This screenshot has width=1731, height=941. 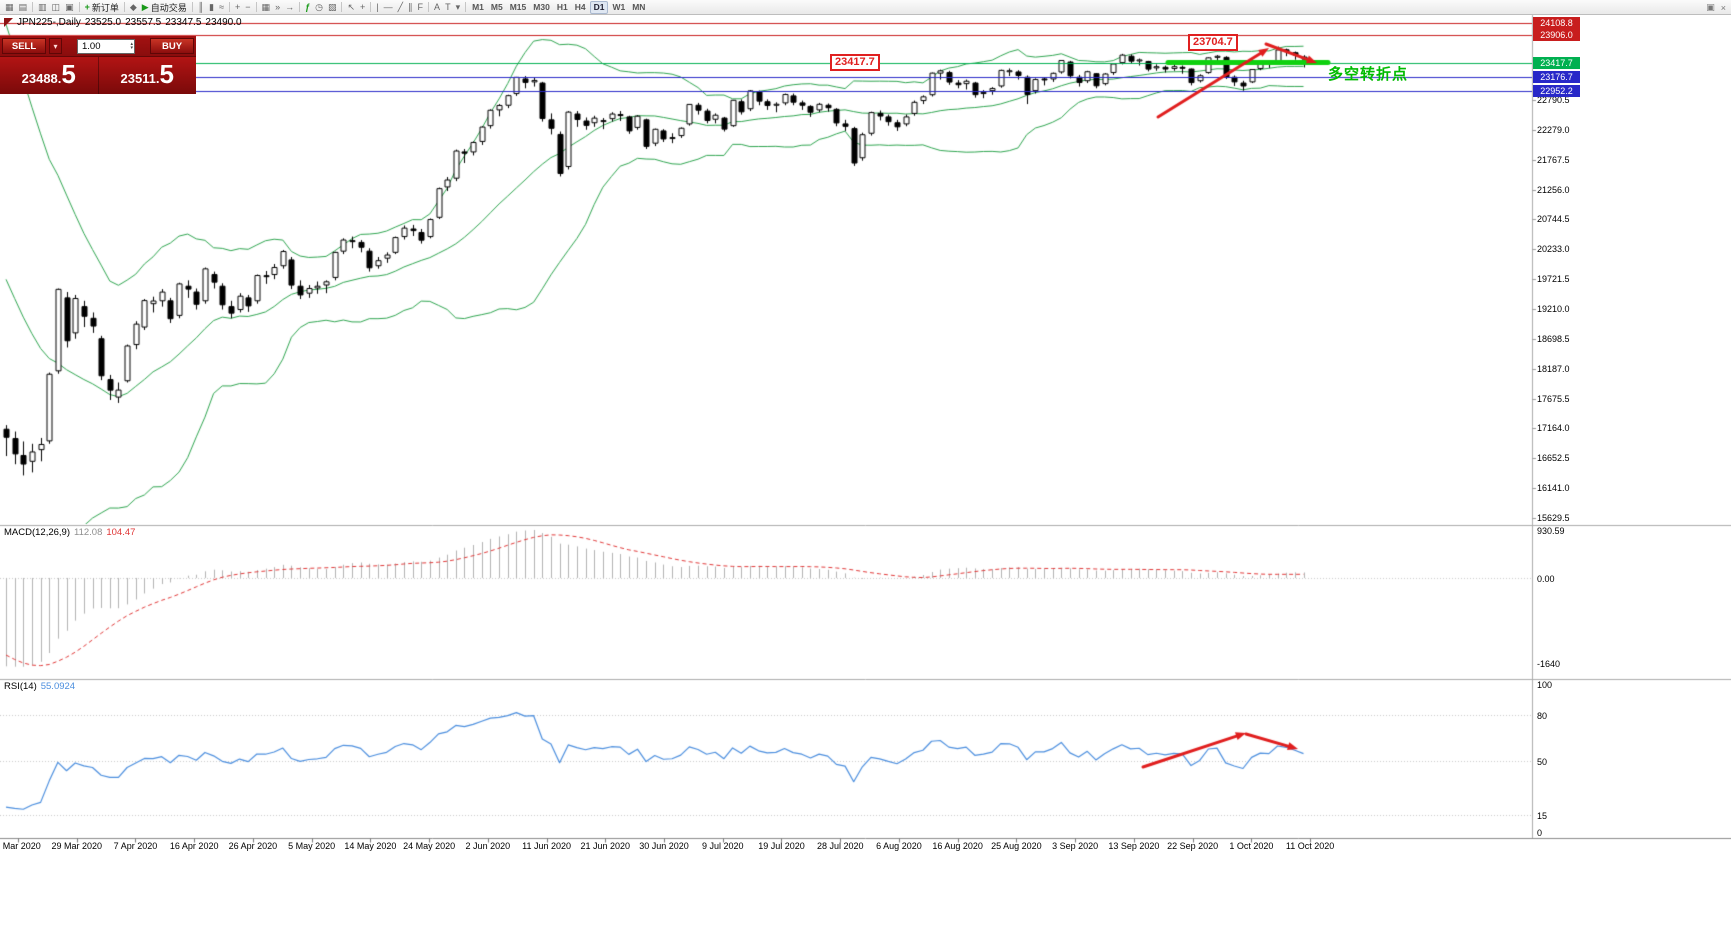 I want to click on buy-price: 23511. 5, so click(x=147, y=75).